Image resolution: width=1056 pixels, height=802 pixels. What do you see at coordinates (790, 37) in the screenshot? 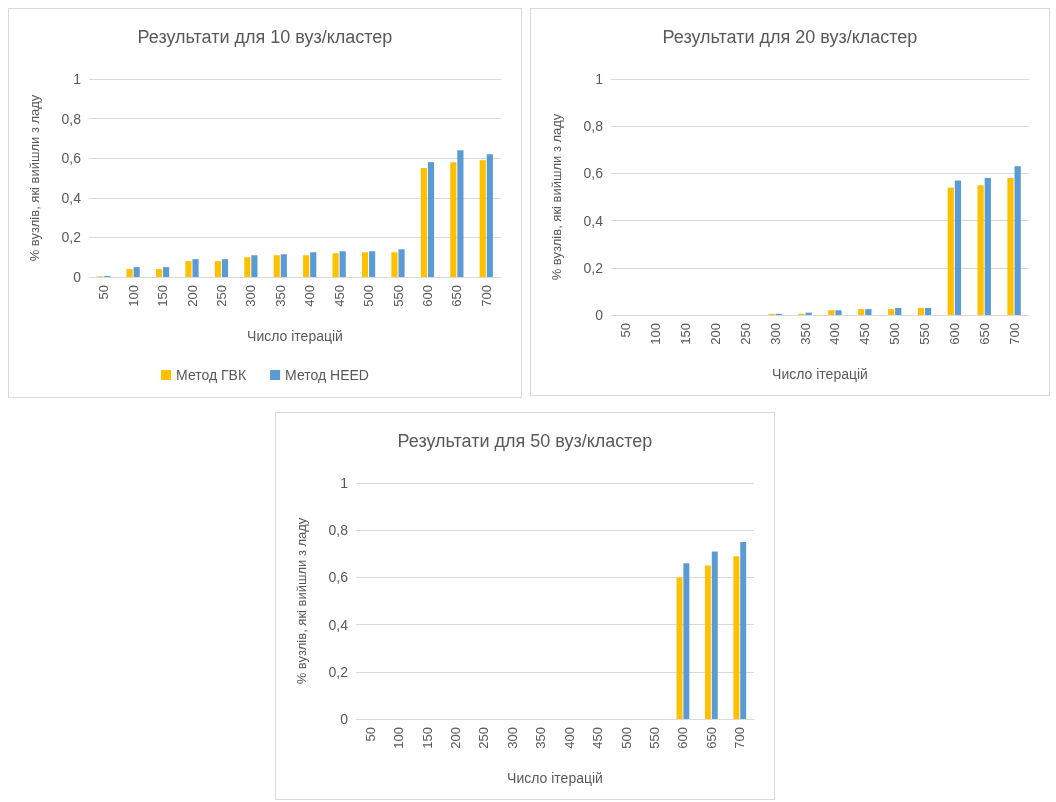
I see `chart-title: Результати для 20 вуз/кластер` at bounding box center [790, 37].